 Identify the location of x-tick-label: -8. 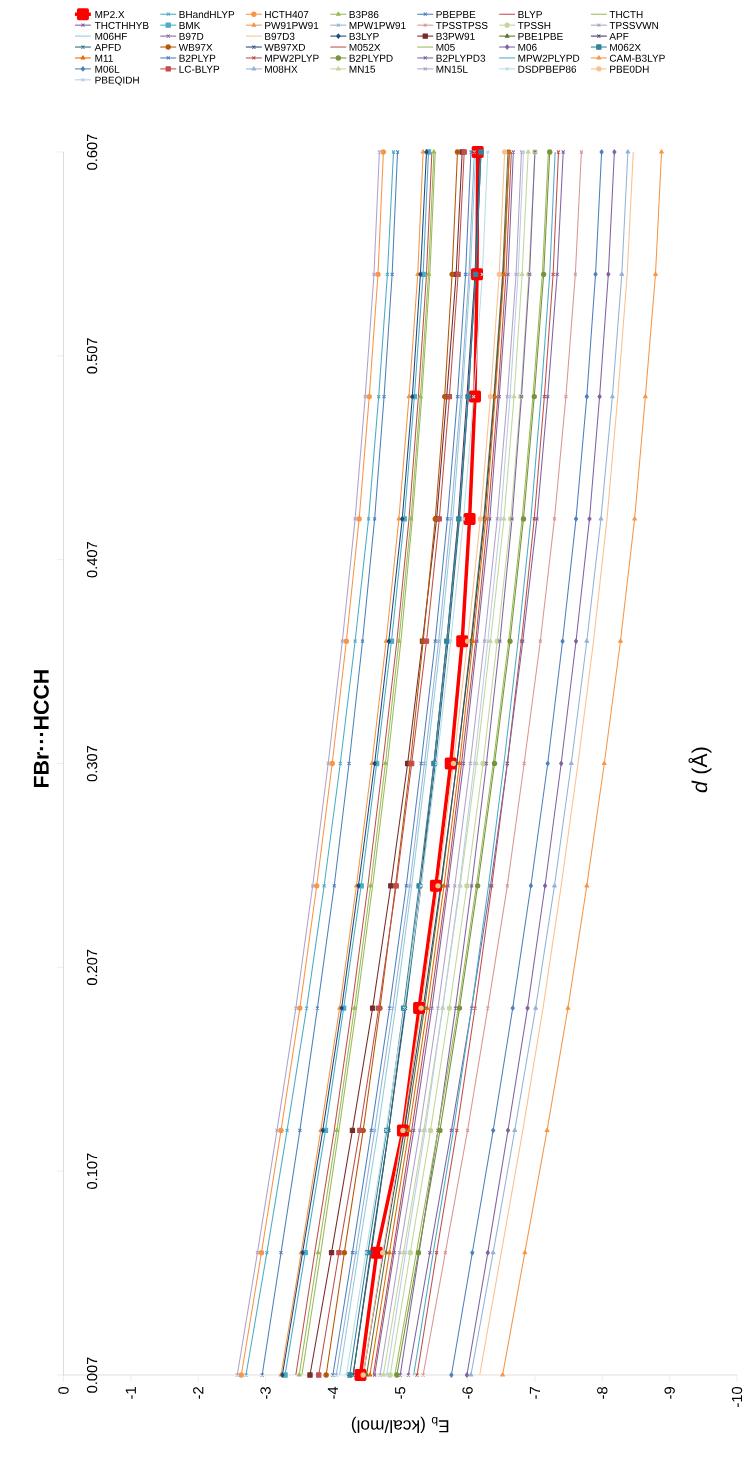
(602, 1393).